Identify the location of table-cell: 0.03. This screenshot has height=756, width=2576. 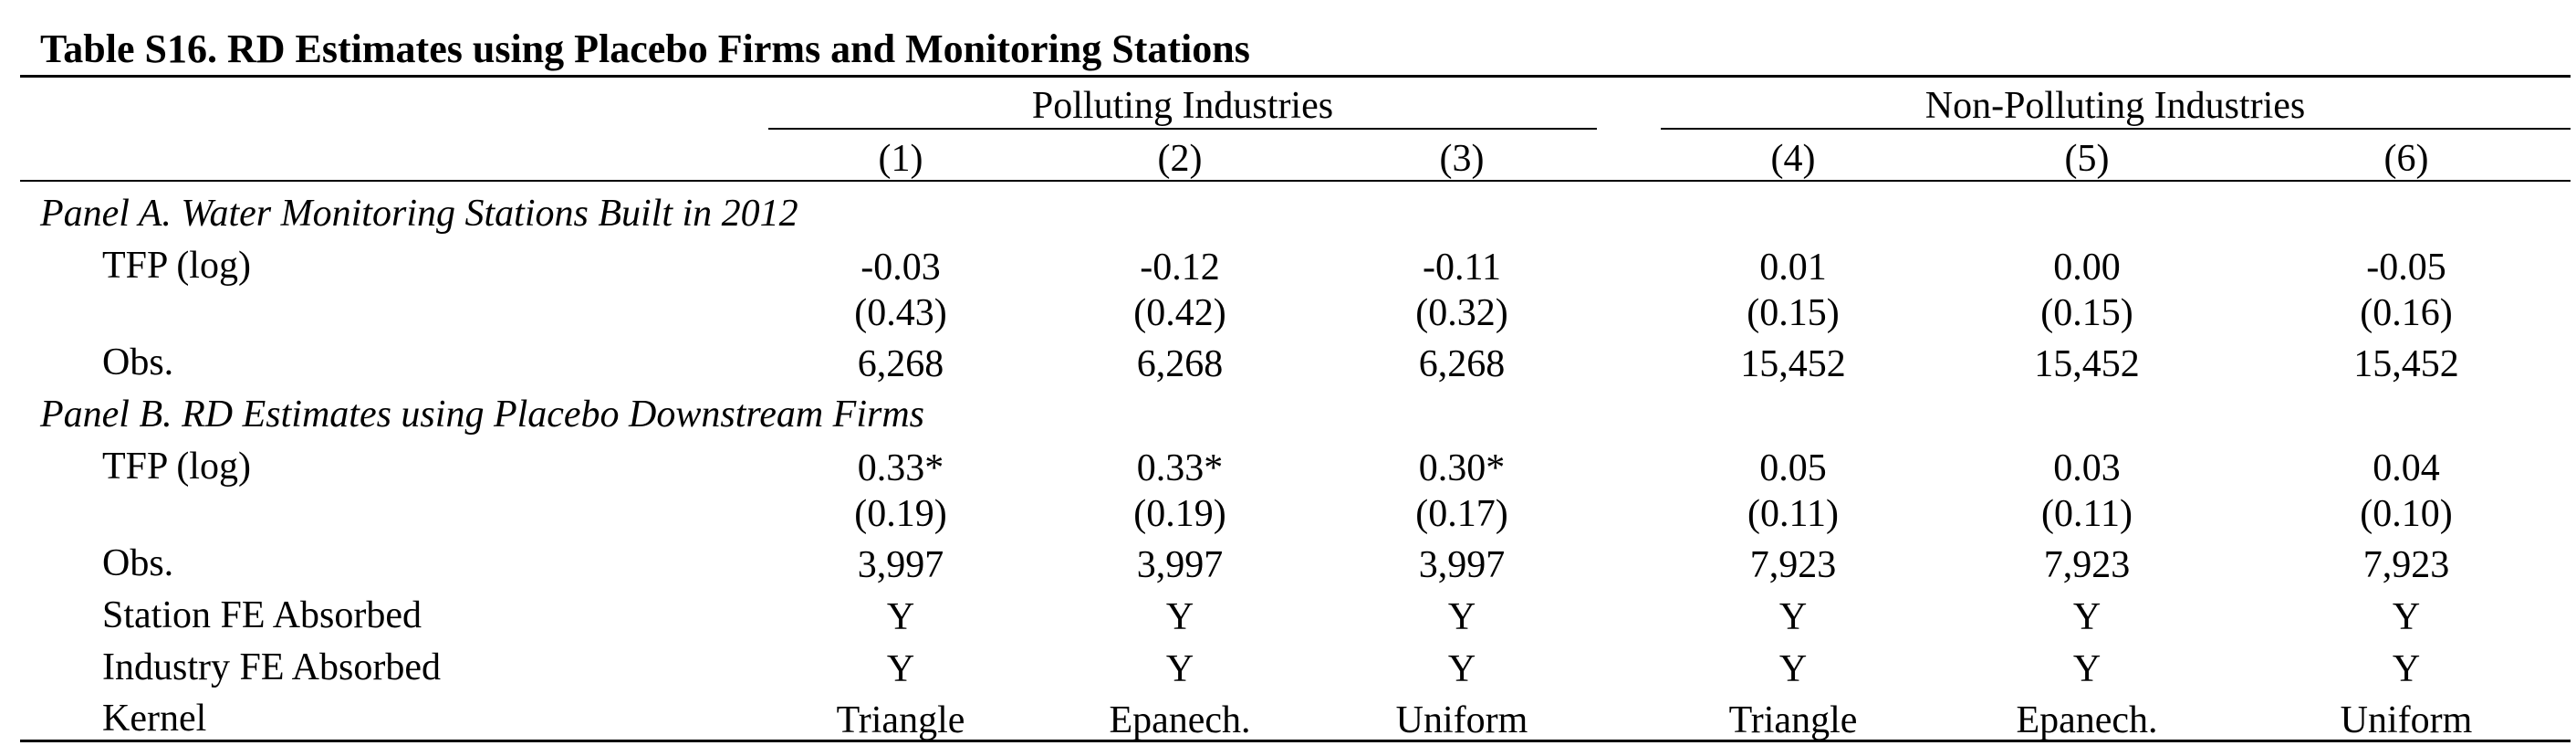
(2087, 468).